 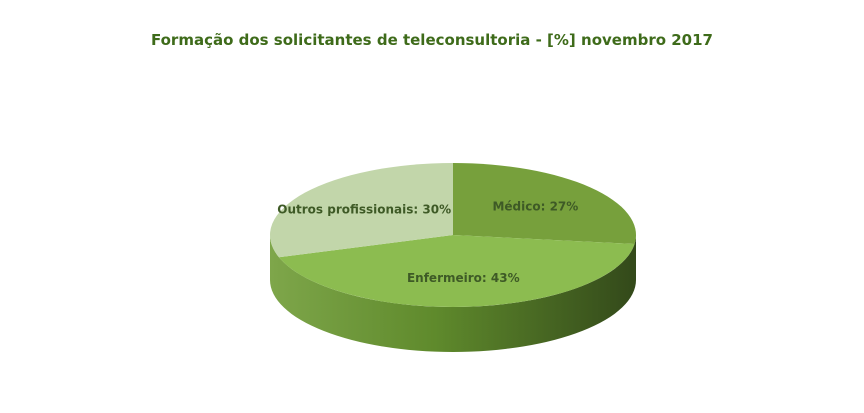 What do you see at coordinates (535, 206) in the screenshot?
I see `data-label-medico: Médico: 27%` at bounding box center [535, 206].